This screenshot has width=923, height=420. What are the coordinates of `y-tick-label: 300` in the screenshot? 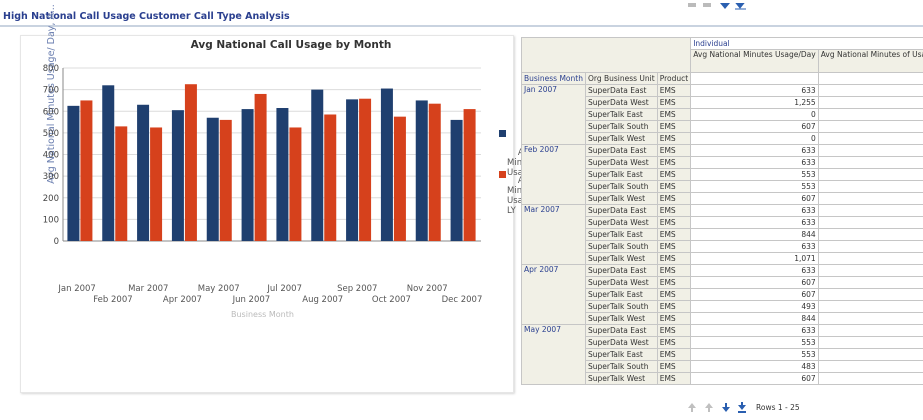 It's located at (51, 177).